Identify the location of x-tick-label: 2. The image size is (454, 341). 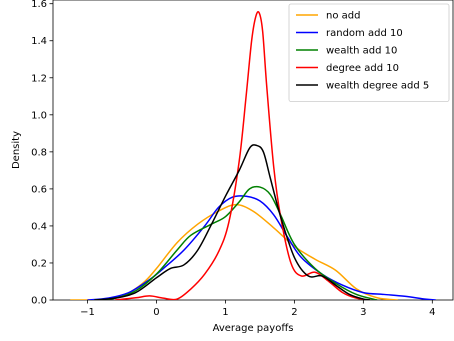
(294, 312).